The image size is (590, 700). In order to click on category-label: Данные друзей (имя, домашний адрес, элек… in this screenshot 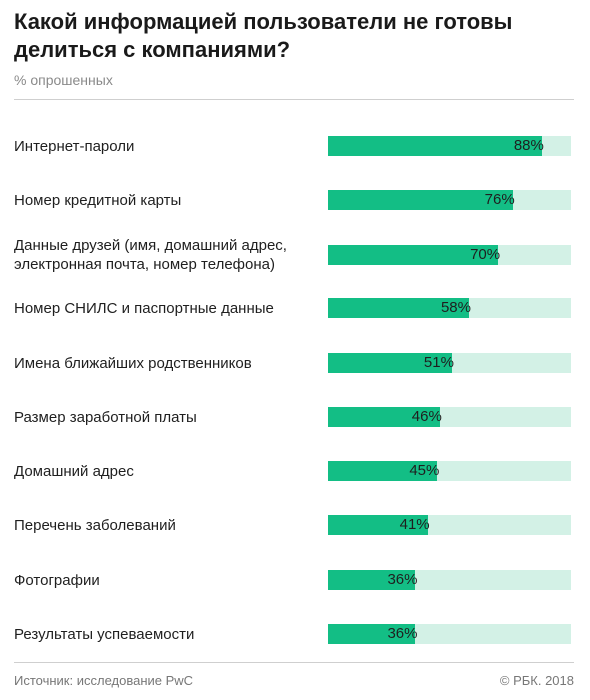, I will do `click(150, 255)`.